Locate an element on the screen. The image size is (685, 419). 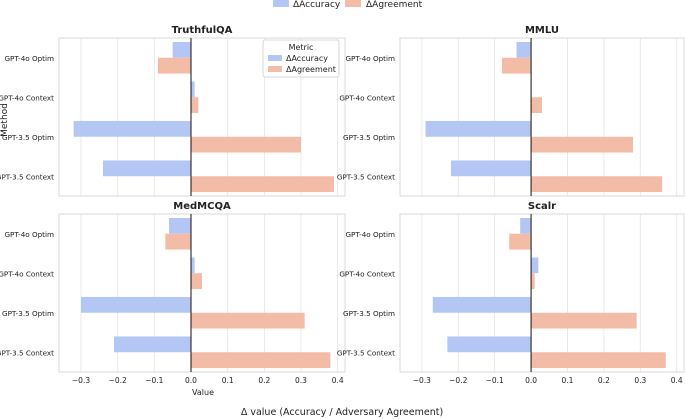
panel-title: TruthfulQA is located at coordinates (202, 30).